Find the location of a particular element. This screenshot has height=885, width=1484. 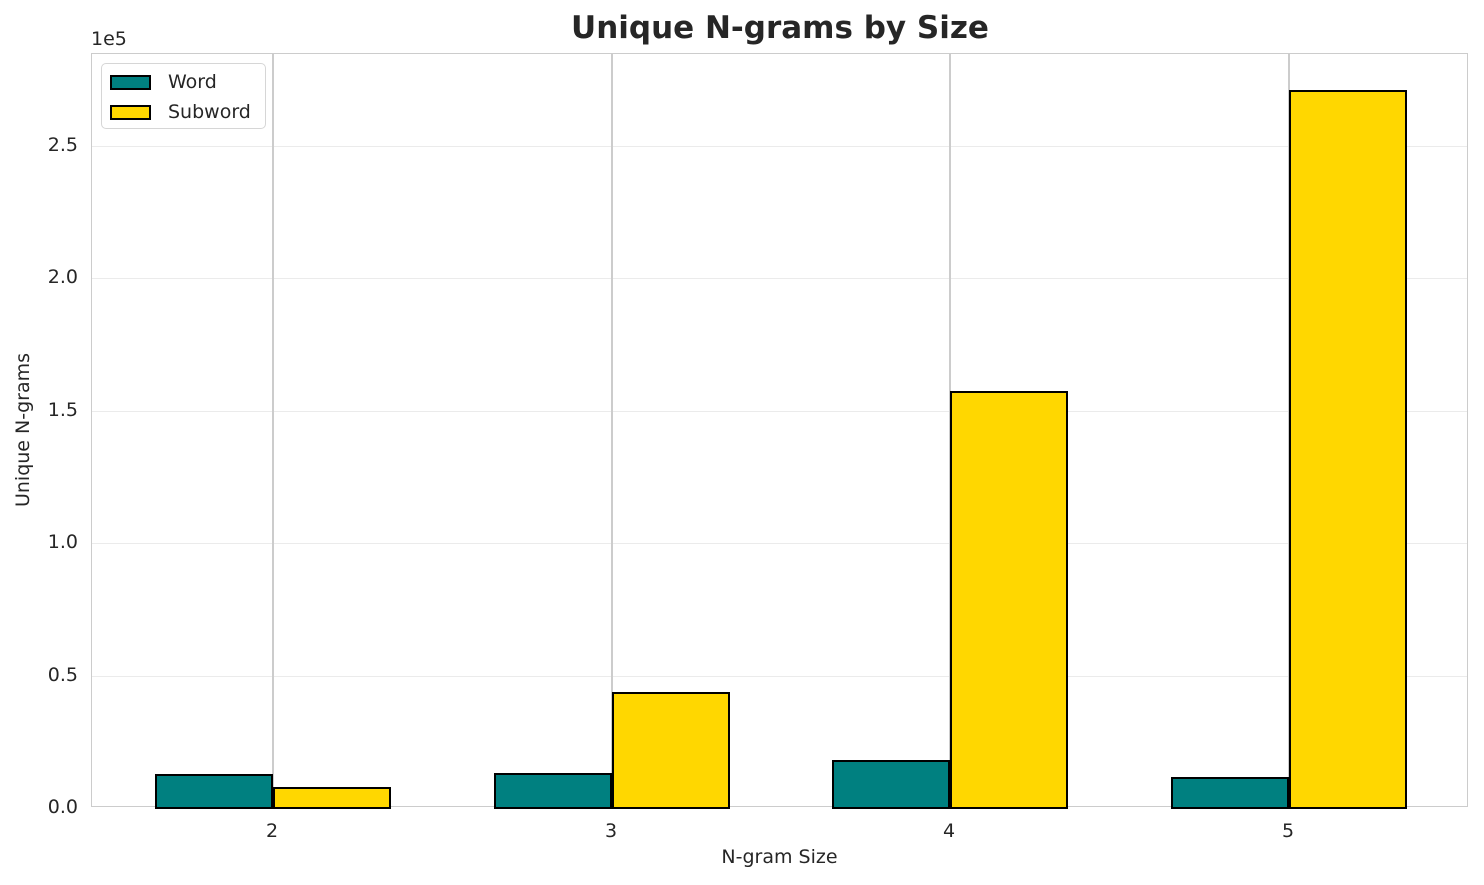

legend-item-subword: Subword is located at coordinates (180, 112).